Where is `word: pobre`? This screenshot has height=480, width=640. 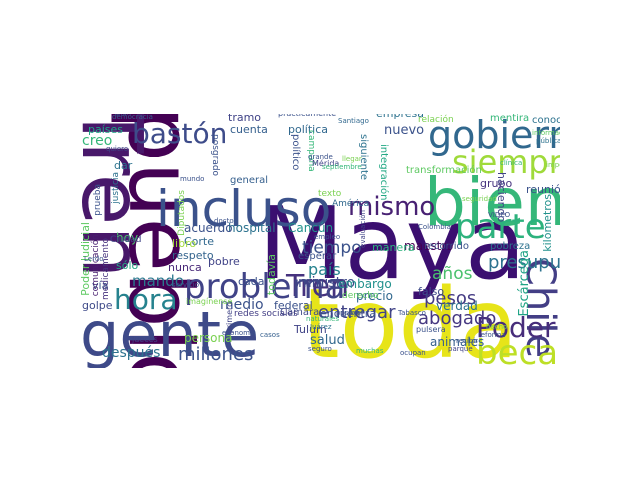 word: pobre is located at coordinates (224, 261).